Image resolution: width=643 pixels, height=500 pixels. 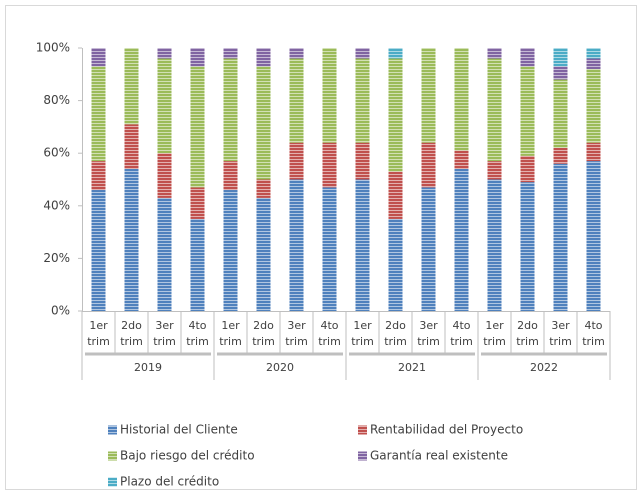 I want to click on legend-label: Plazo del crédito, so click(x=169, y=482).